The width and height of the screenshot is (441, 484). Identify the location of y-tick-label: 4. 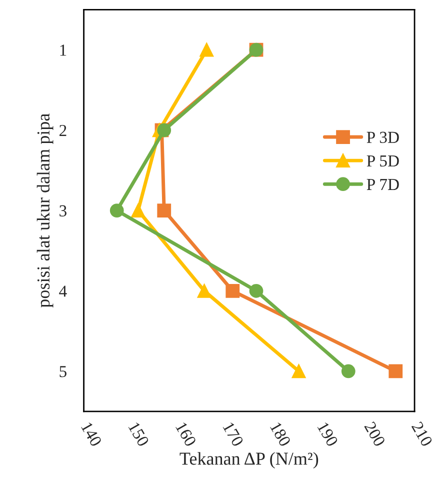
(63, 291).